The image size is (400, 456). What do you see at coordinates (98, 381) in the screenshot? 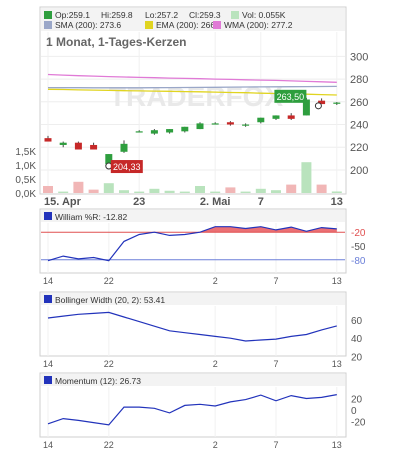
I see `indicator-title: Momentum (12): 26.73` at bounding box center [98, 381].